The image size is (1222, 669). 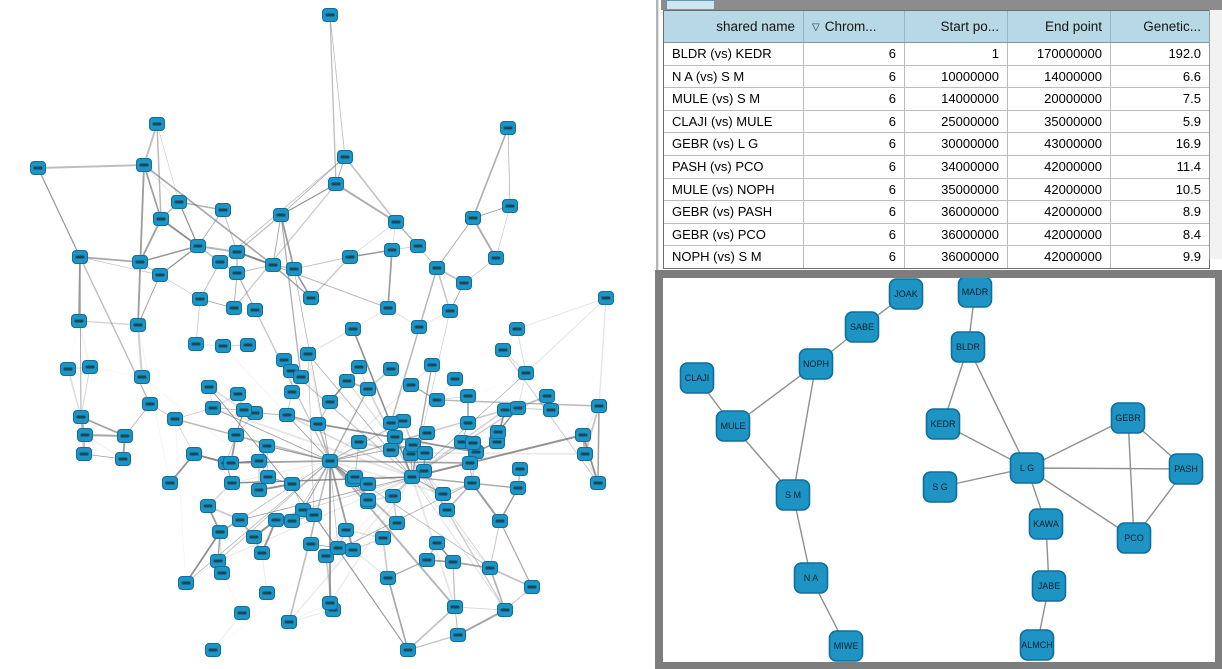 I want to click on table-row: NOPH (vs) S M 6 36000000 42000000 9.9, so click(x=936, y=257).